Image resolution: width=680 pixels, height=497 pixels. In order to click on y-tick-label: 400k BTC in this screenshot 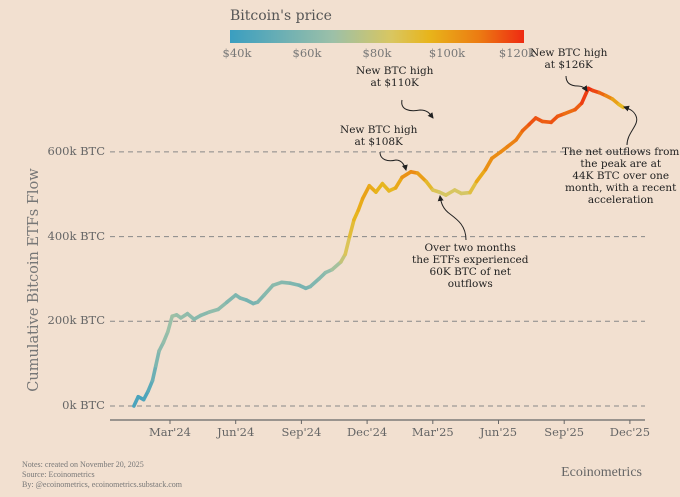, I will do `click(76, 235)`.